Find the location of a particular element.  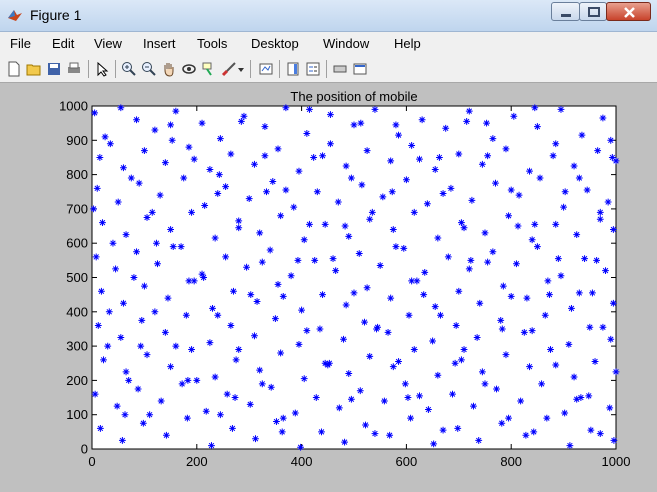

menu-window: Window is located at coordinates (346, 43).